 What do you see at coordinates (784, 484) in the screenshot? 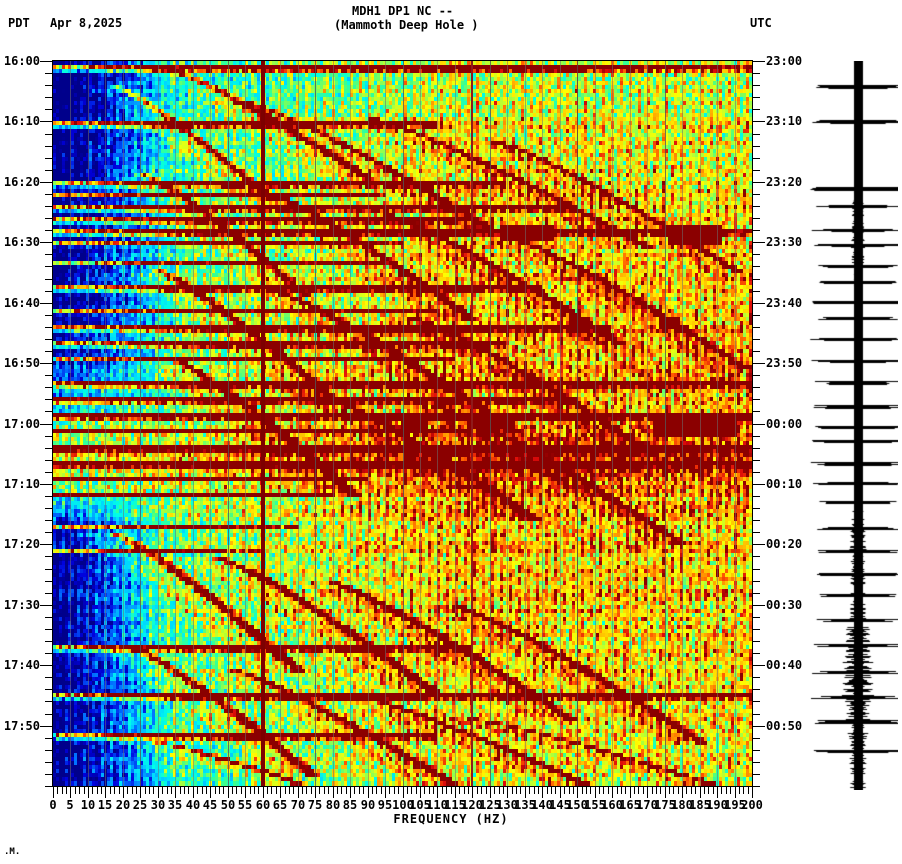
I see `time-label-right: 00:10` at bounding box center [784, 484].